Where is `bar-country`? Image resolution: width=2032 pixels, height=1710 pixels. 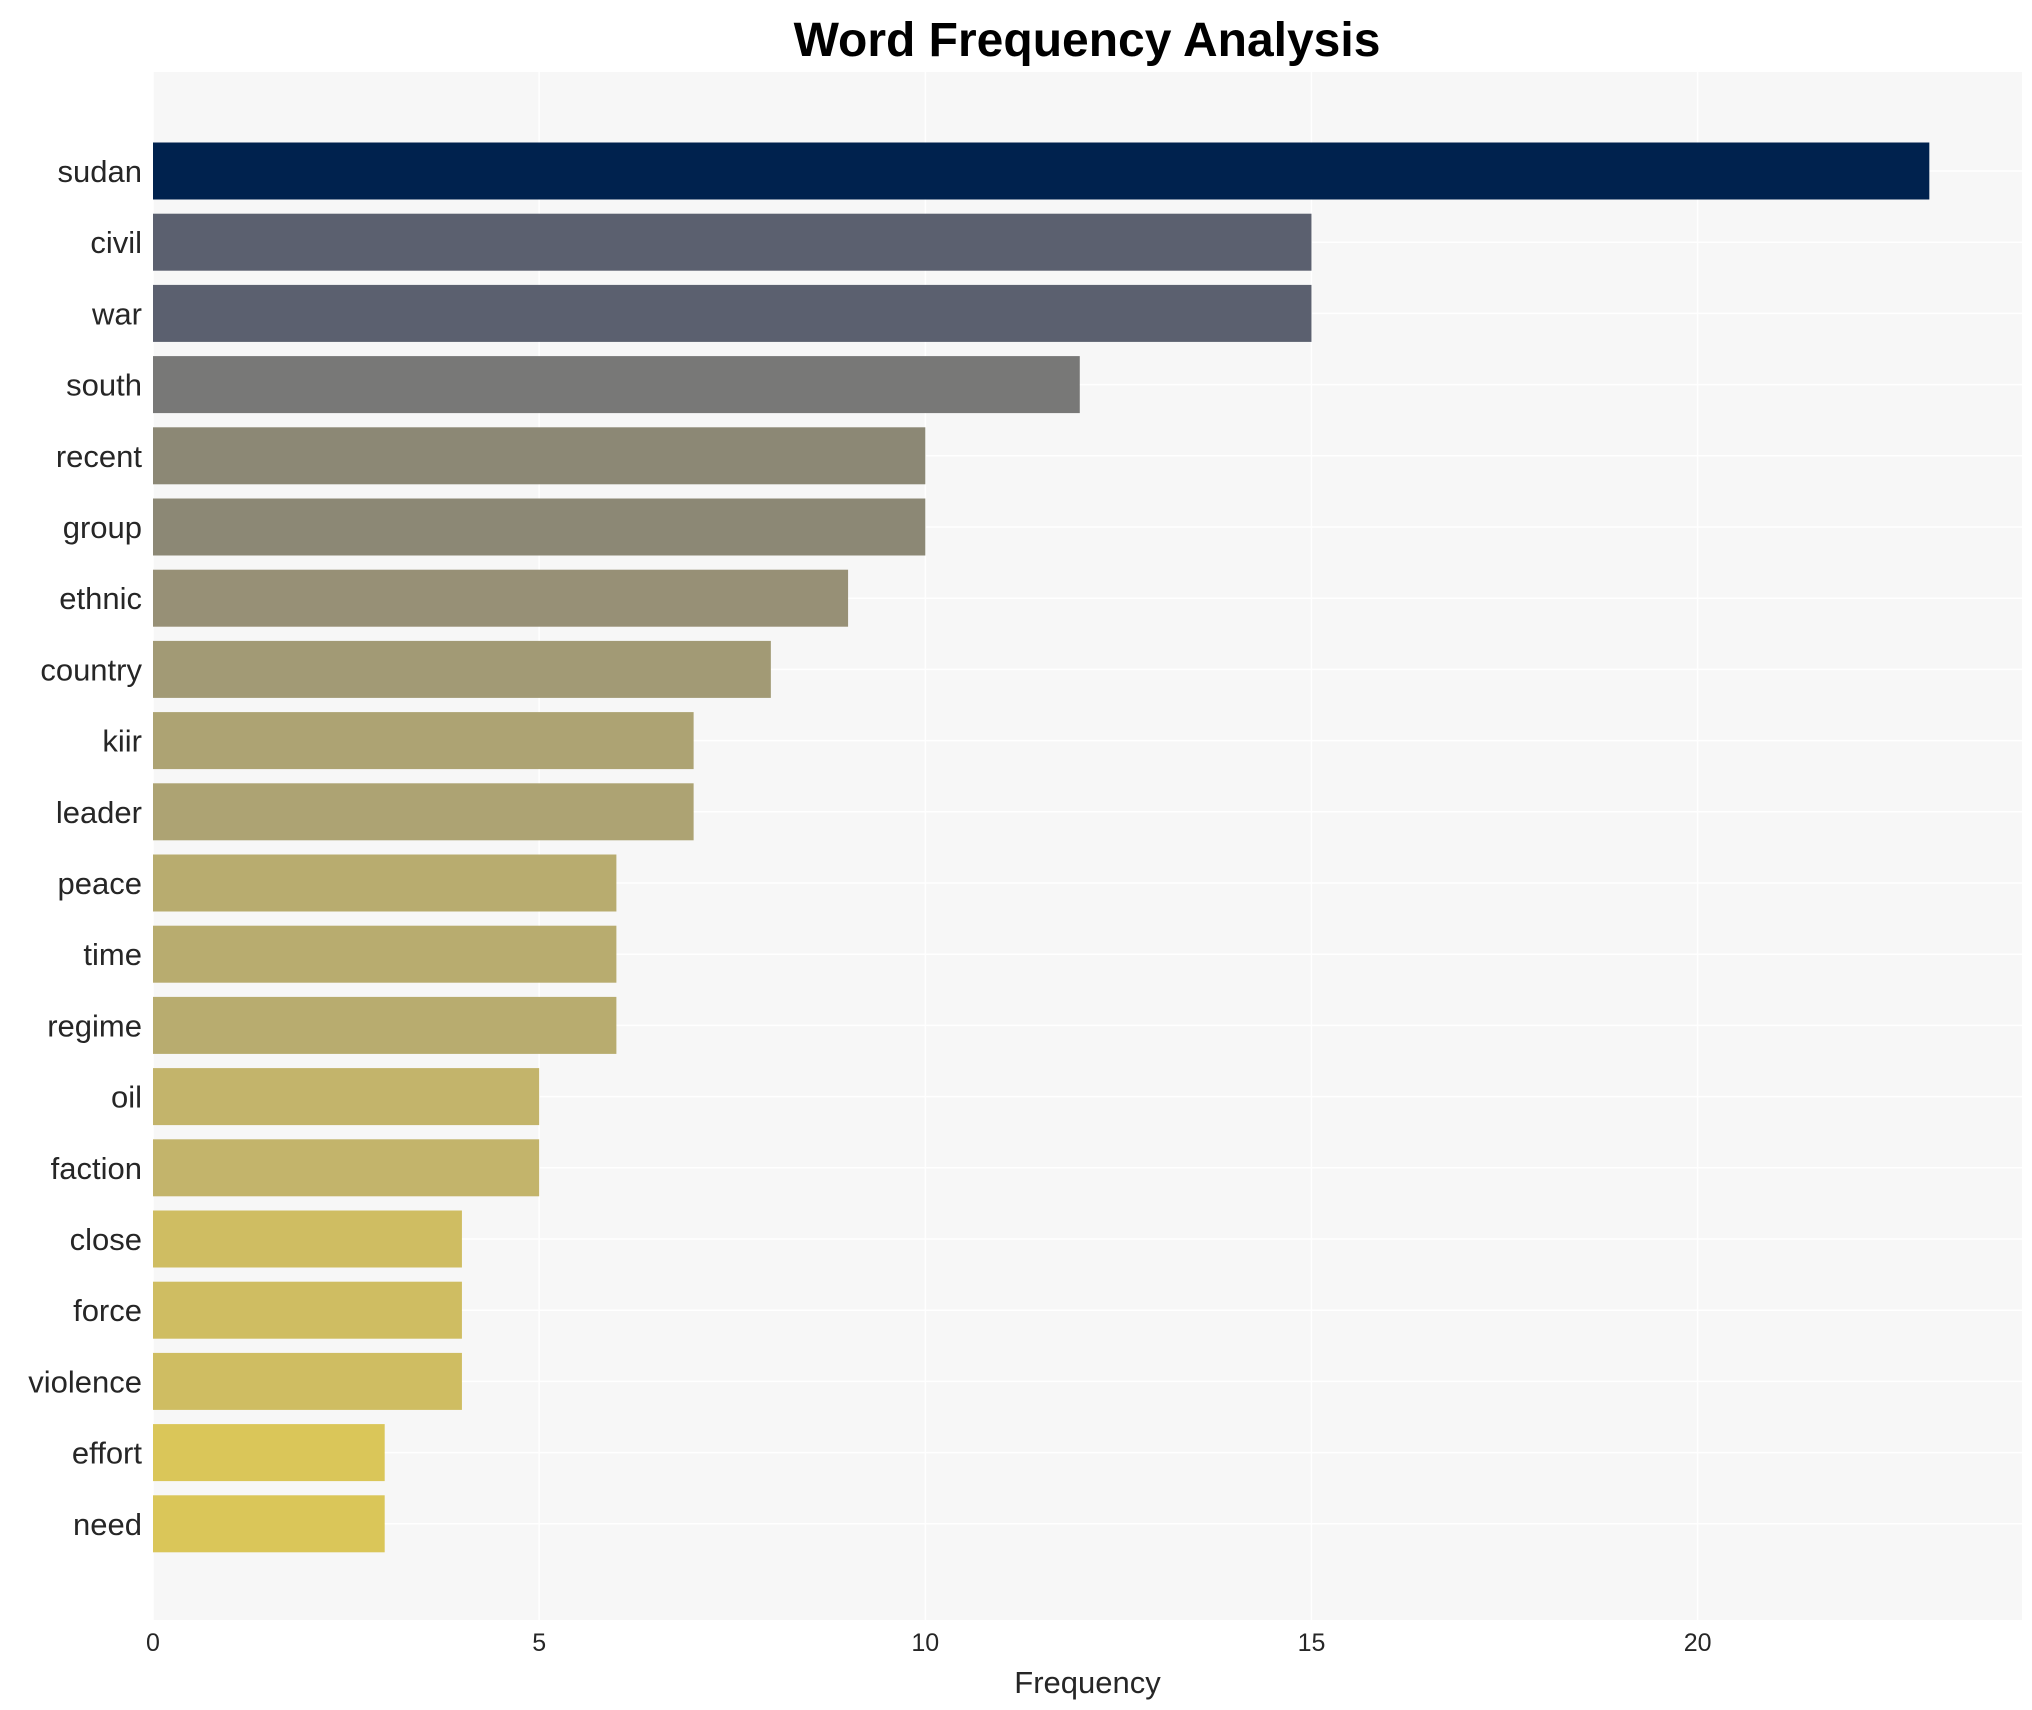 bar-country is located at coordinates (462, 669).